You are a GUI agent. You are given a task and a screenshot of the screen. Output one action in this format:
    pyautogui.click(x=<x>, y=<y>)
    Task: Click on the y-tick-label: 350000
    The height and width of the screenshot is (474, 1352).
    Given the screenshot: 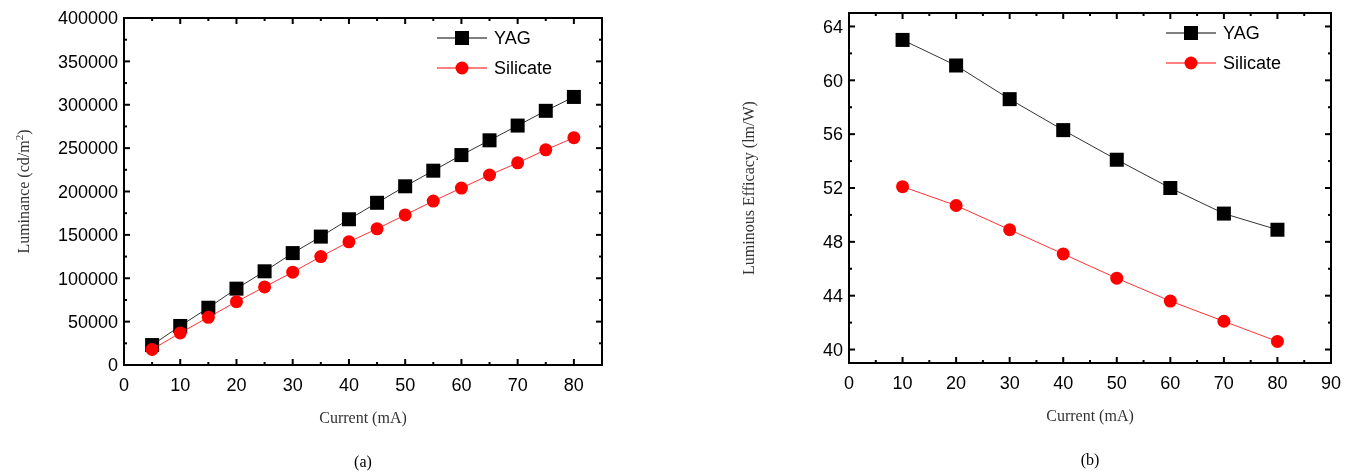 What is the action you would take?
    pyautogui.click(x=87, y=61)
    